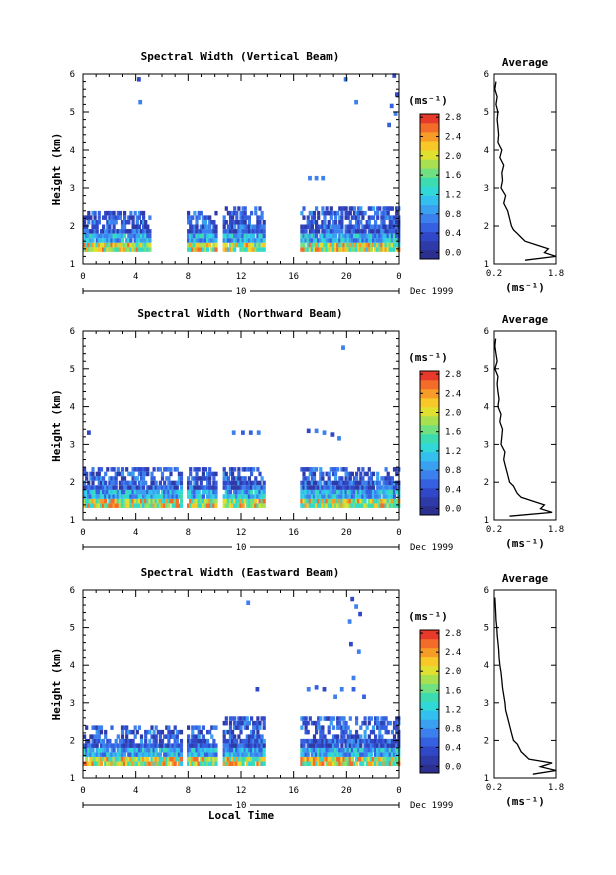  Describe the element at coordinates (398, 791) in the screenshot. I see `x-tick-label: 0` at that location.